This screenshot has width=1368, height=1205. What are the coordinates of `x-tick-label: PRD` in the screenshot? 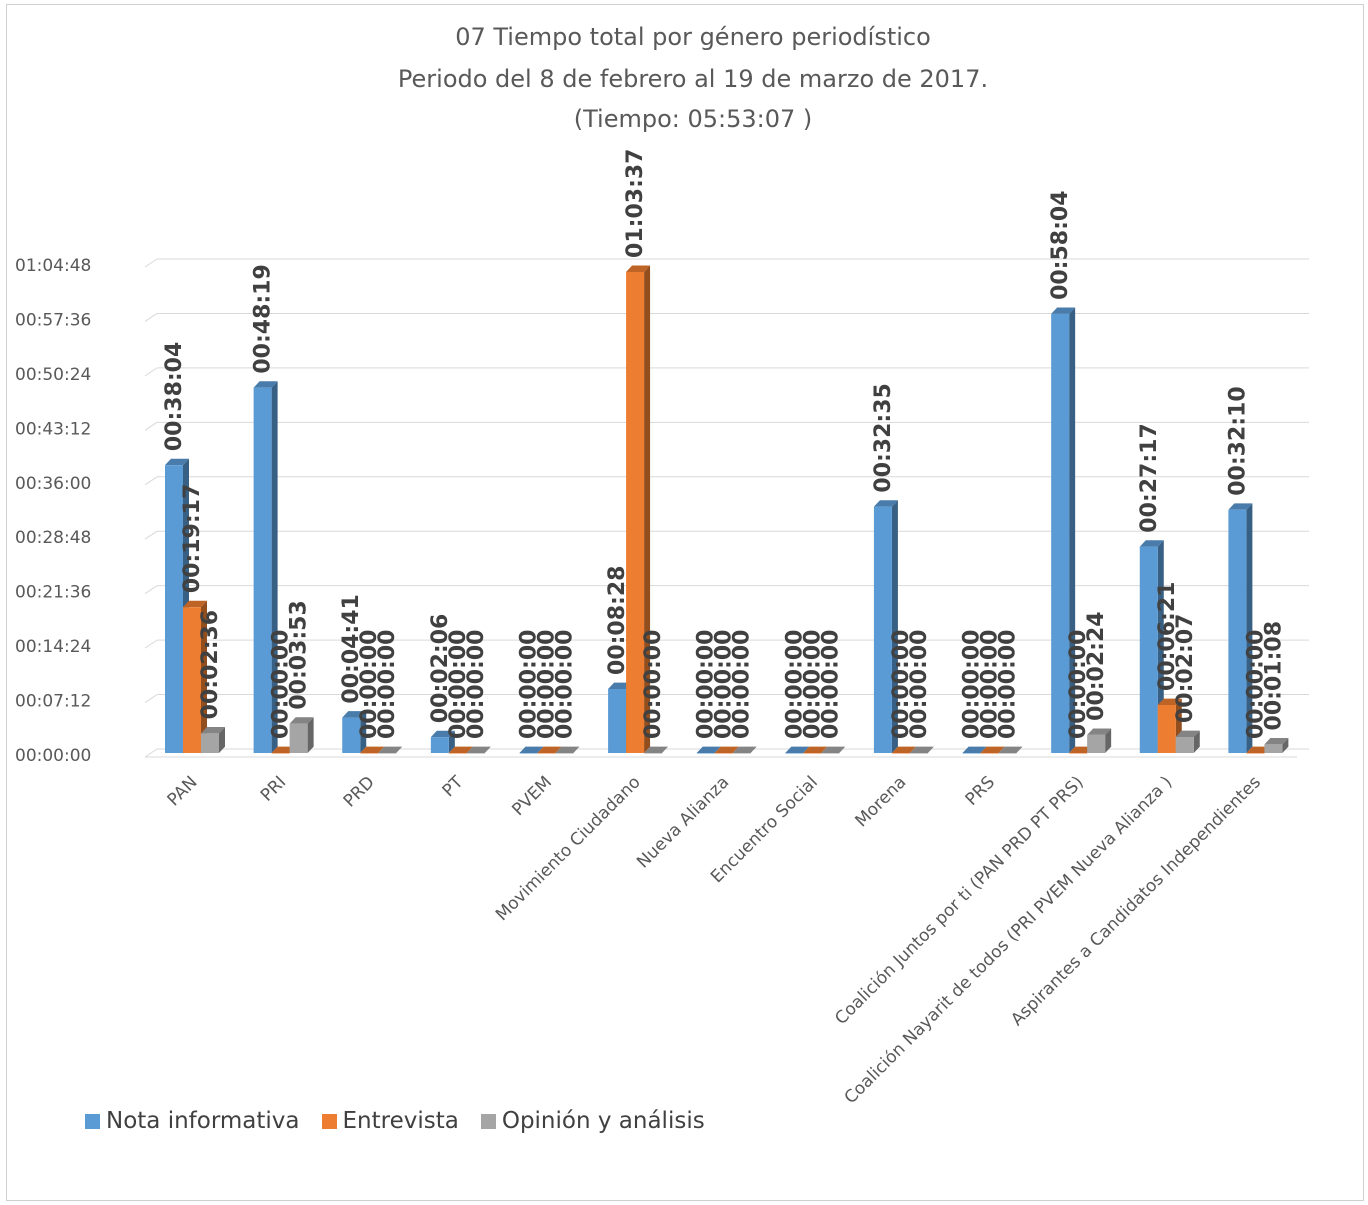 It's located at (359, 791).